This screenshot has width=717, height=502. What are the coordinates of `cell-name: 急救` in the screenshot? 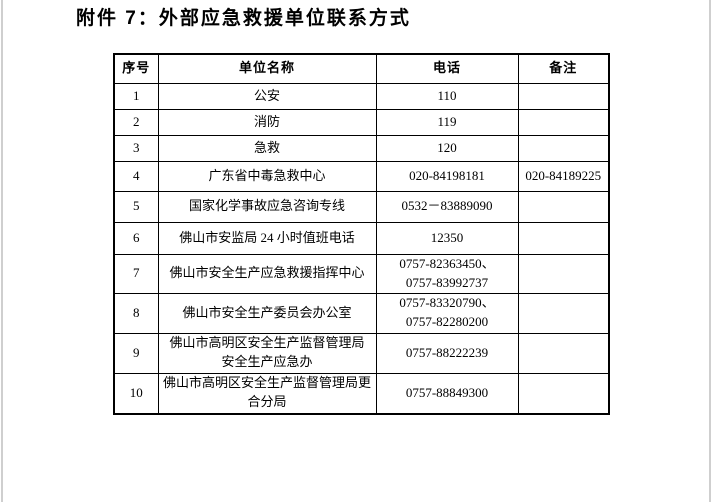 It's located at (267, 148).